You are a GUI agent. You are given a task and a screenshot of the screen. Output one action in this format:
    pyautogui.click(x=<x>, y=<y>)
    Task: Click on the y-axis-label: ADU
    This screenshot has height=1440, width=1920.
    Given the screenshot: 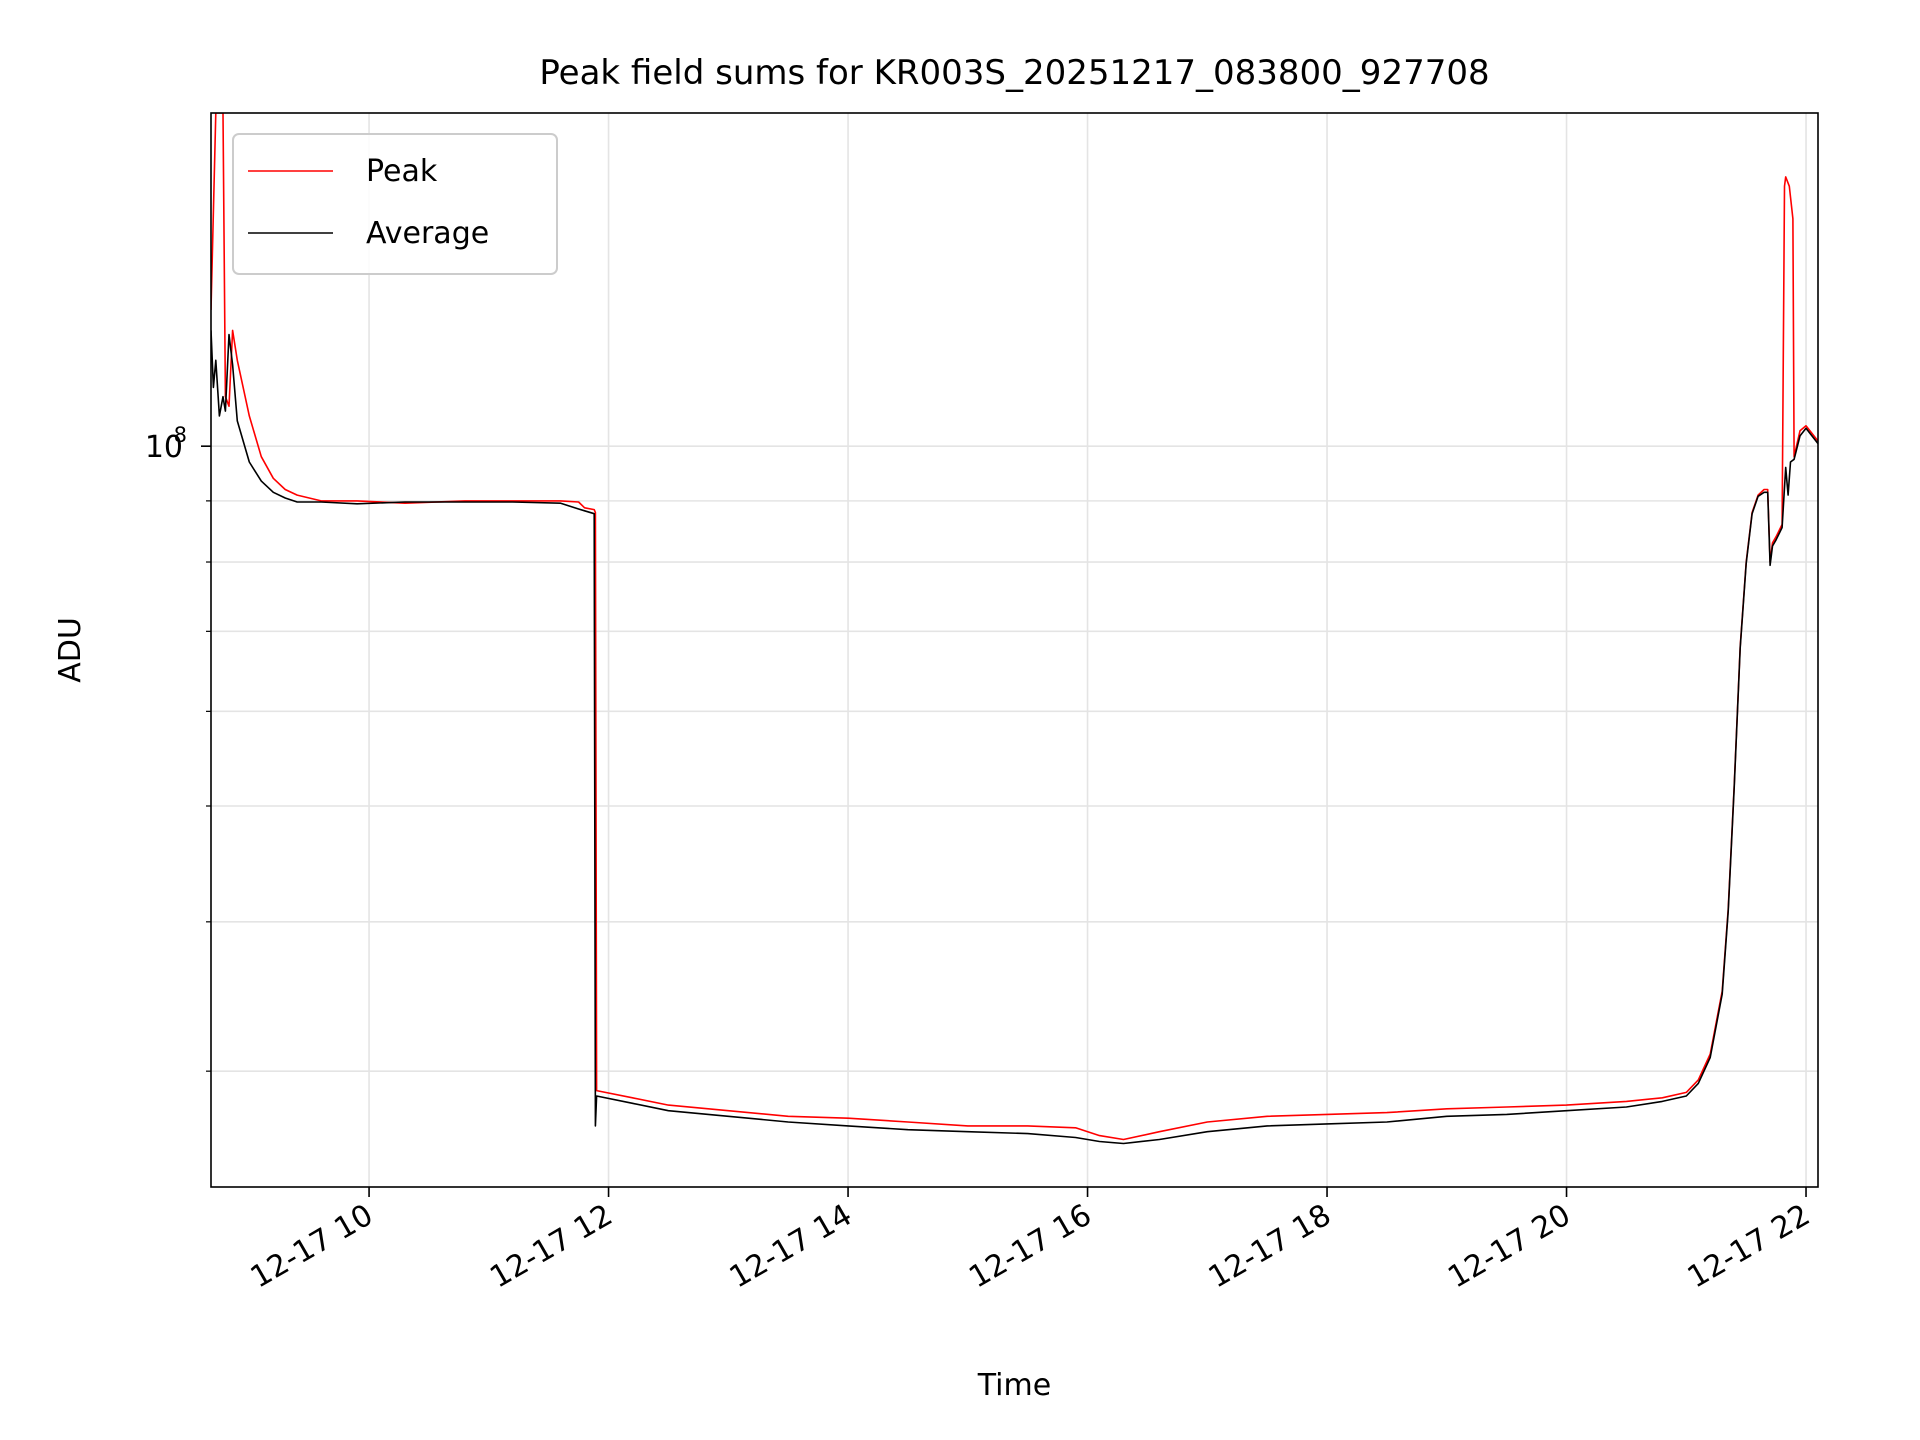 What is the action you would take?
    pyautogui.click(x=70, y=650)
    